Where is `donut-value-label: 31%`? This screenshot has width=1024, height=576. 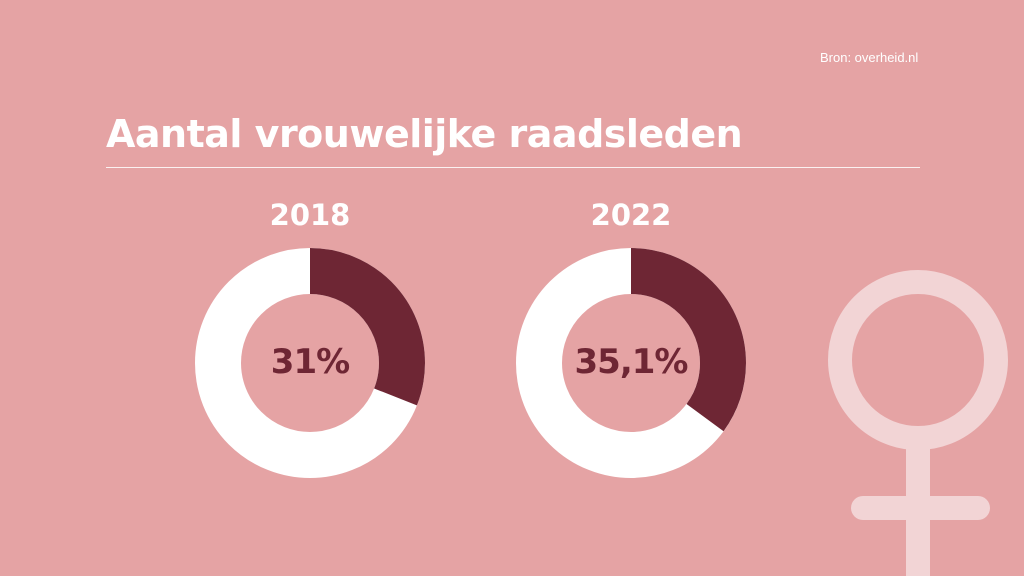 donut-value-label: 31% is located at coordinates (310, 362).